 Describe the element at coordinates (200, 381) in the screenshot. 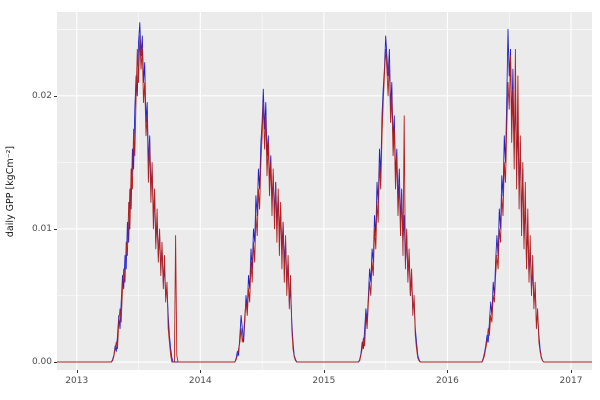

I see `x-tick-label: 2014` at that location.